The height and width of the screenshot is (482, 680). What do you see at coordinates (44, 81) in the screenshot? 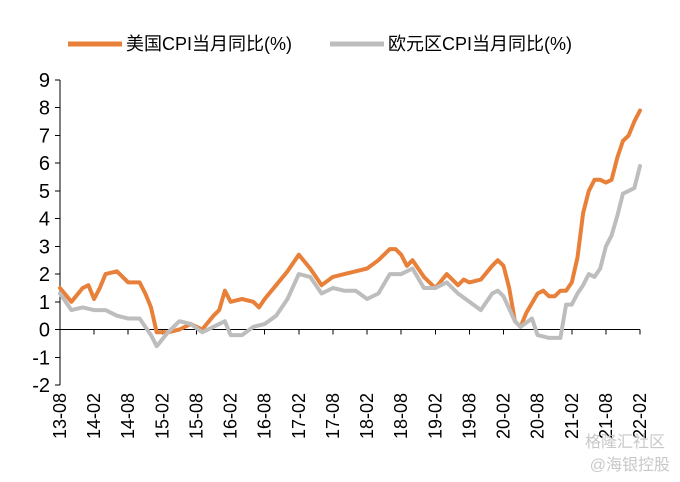
I see `y-tick-label: 9` at bounding box center [44, 81].